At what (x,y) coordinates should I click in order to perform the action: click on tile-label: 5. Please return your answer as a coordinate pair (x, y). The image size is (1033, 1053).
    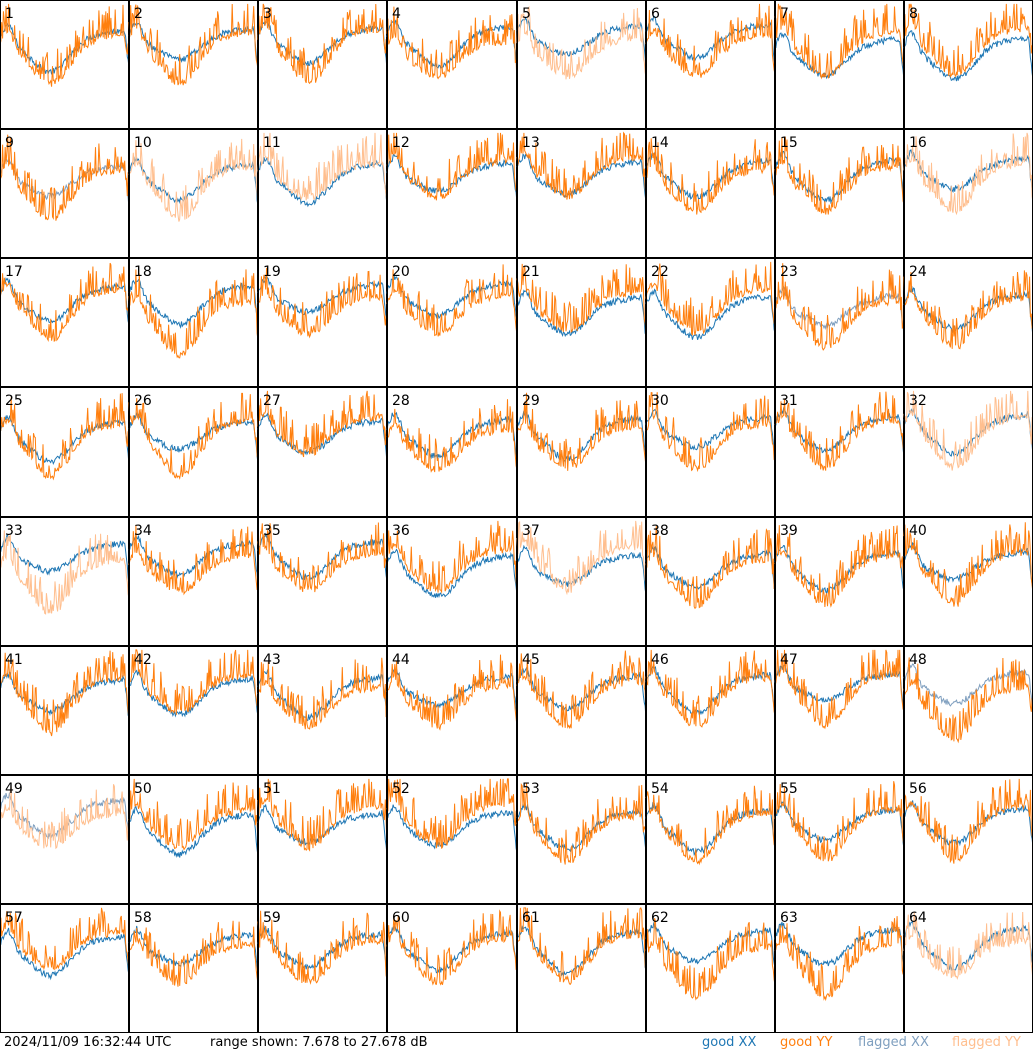
    Looking at the image, I should click on (526, 14).